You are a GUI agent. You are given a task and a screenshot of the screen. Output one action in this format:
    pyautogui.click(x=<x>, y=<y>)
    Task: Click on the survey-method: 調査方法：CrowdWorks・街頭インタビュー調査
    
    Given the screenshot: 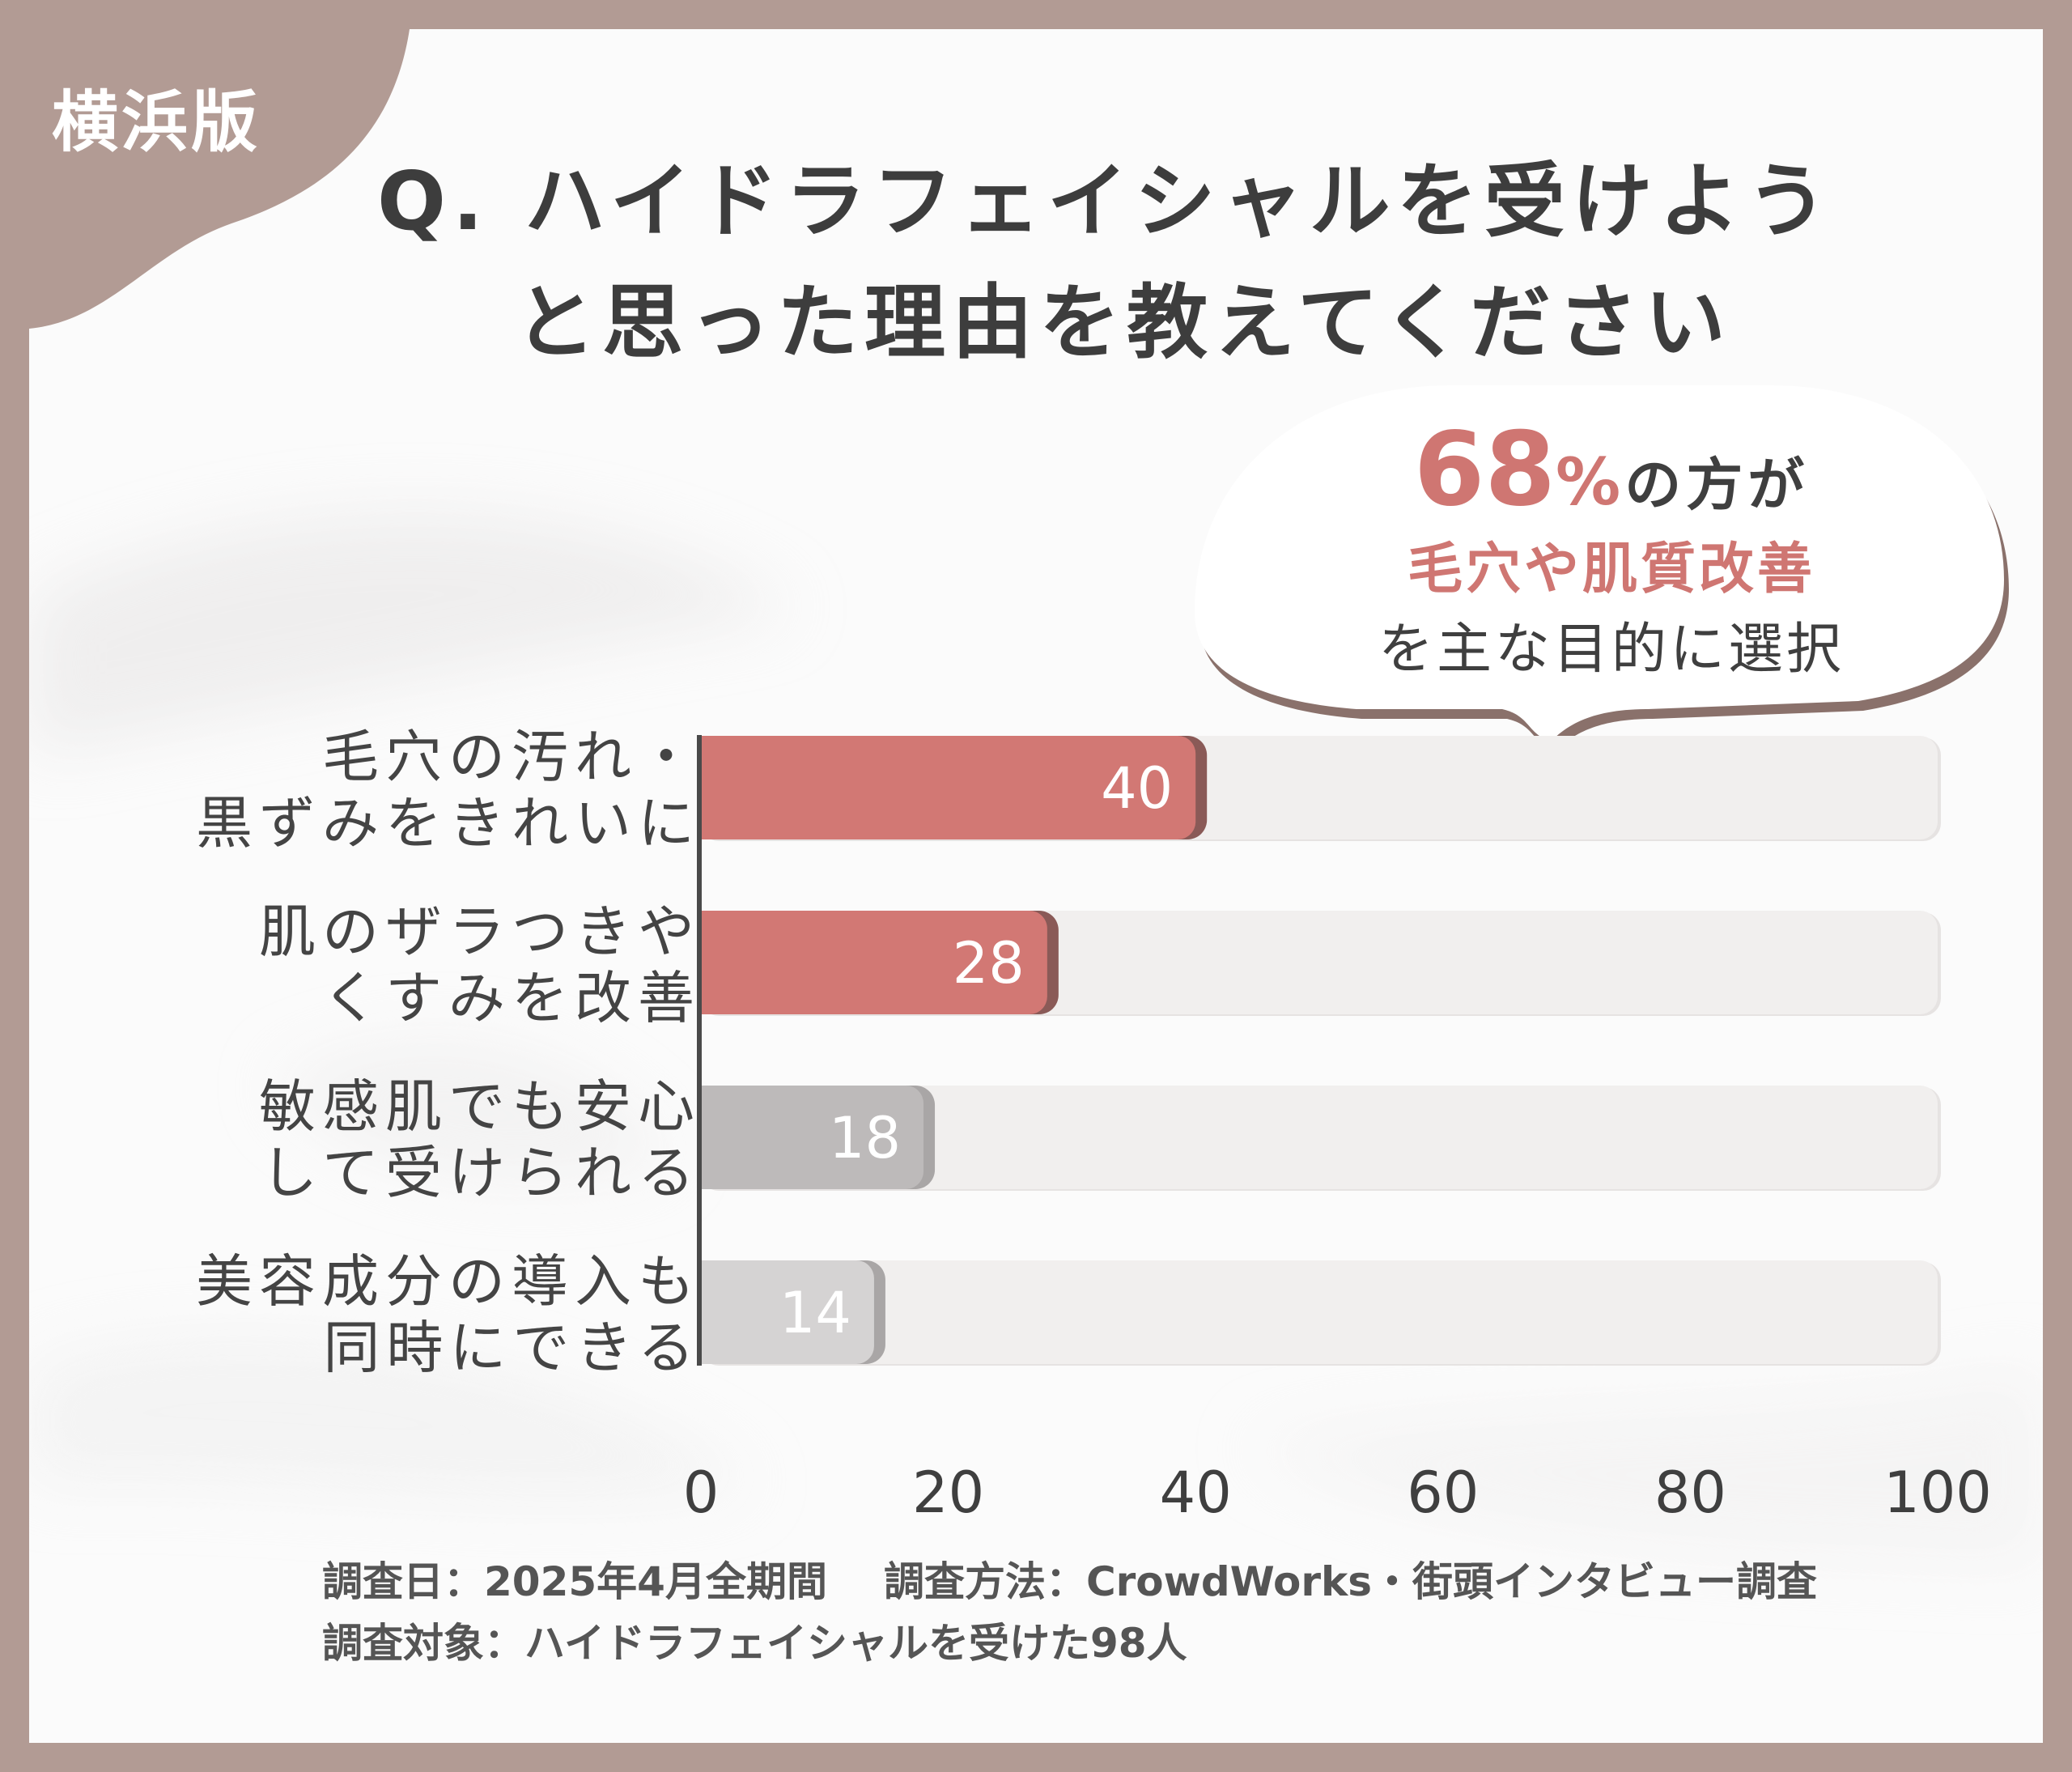 What is the action you would take?
    pyautogui.click(x=1350, y=1582)
    